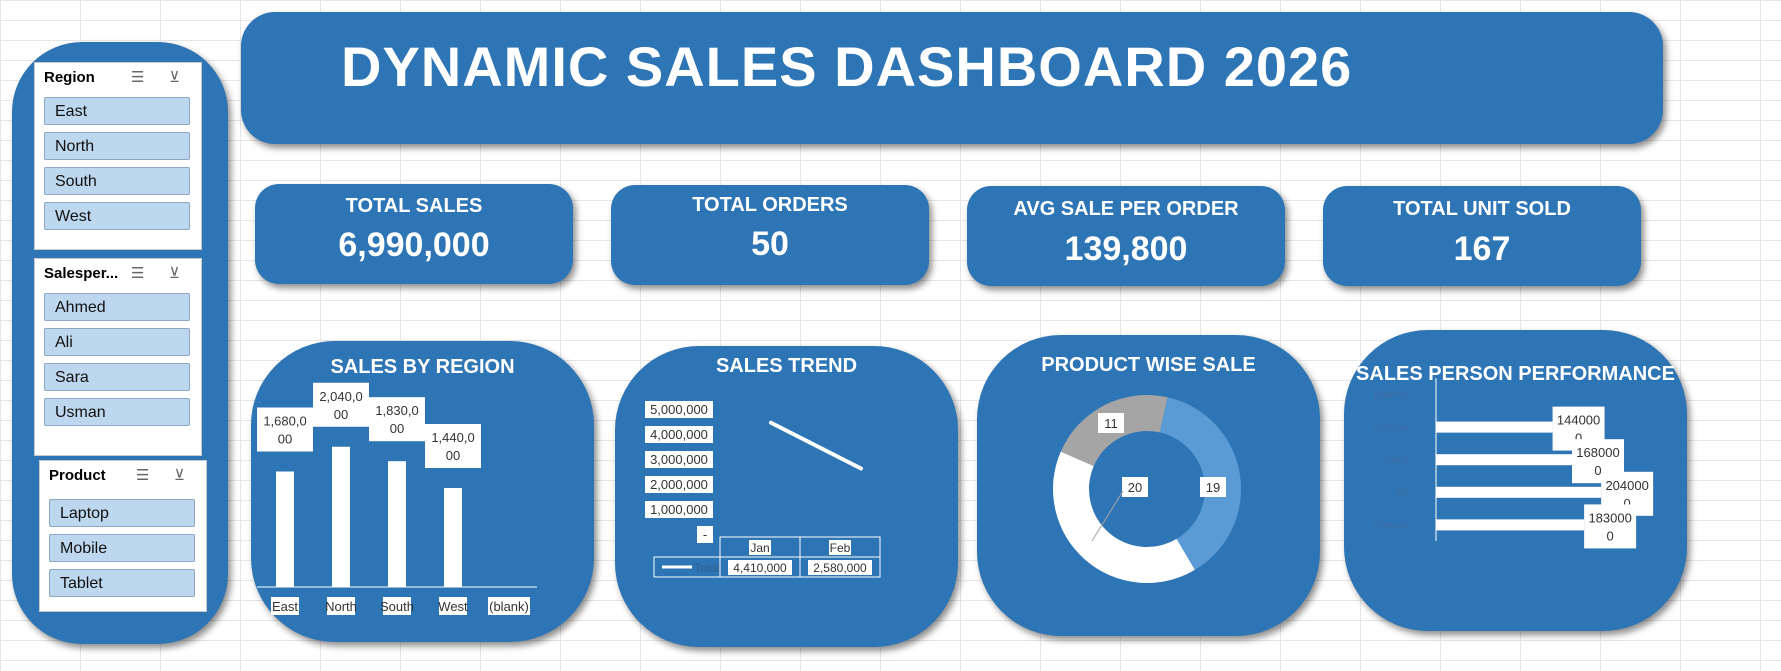 This screenshot has height=671, width=1781. I want to click on bar-data-label: 2,040,0, so click(340, 396).